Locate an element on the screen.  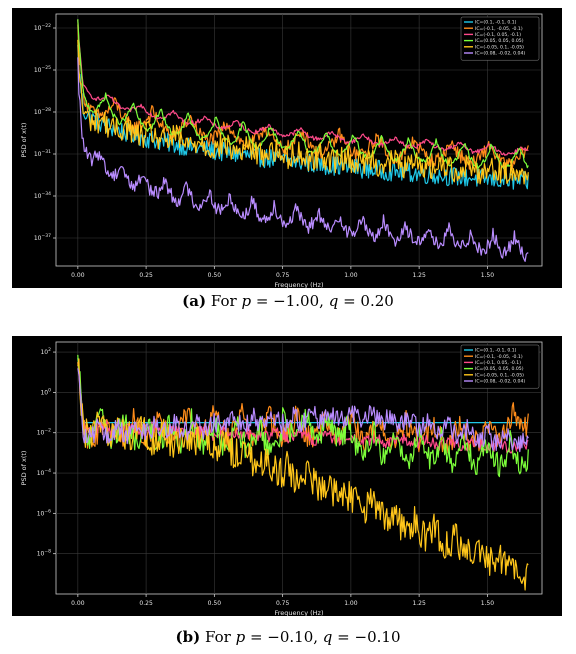
y-tick-label: 10² is located at coordinates (45, 351).